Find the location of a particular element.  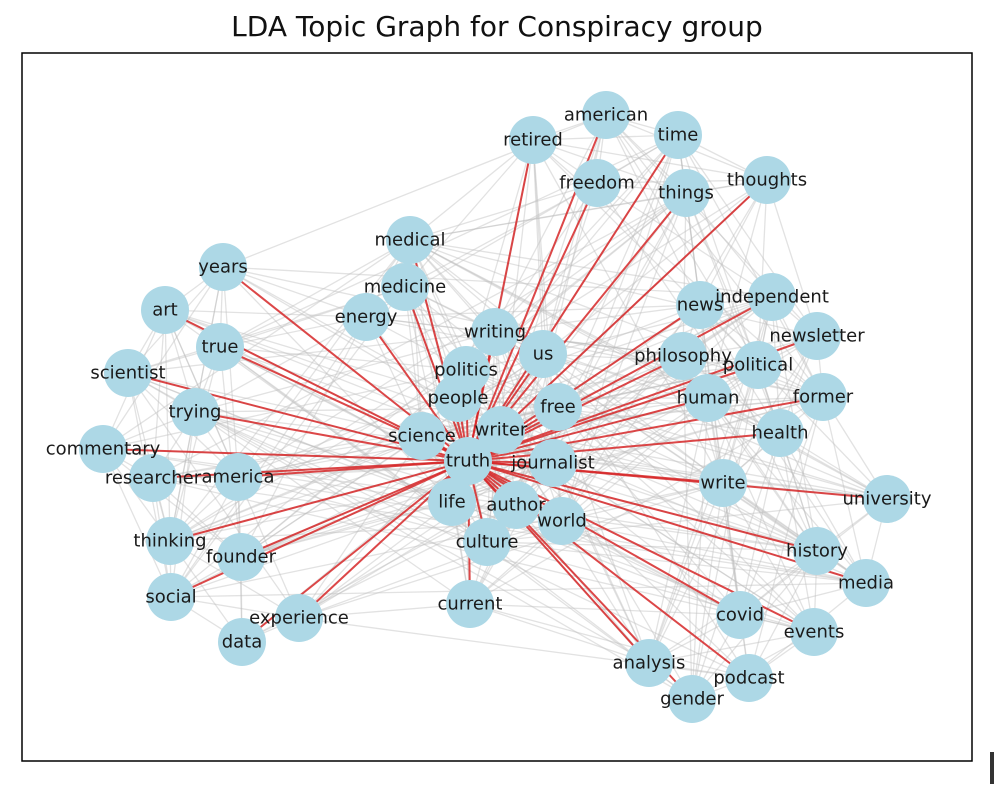

edge-human-world is located at coordinates (635, 459).